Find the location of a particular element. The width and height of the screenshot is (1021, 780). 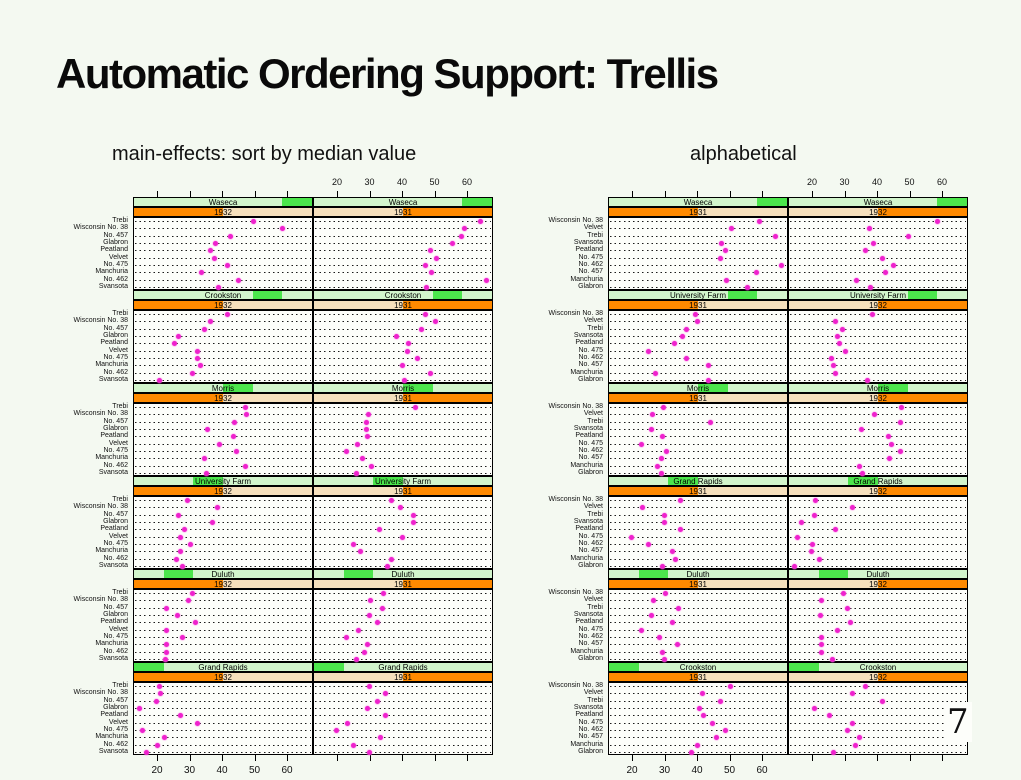

variety-label: No. 462 is located at coordinates (115, 744).